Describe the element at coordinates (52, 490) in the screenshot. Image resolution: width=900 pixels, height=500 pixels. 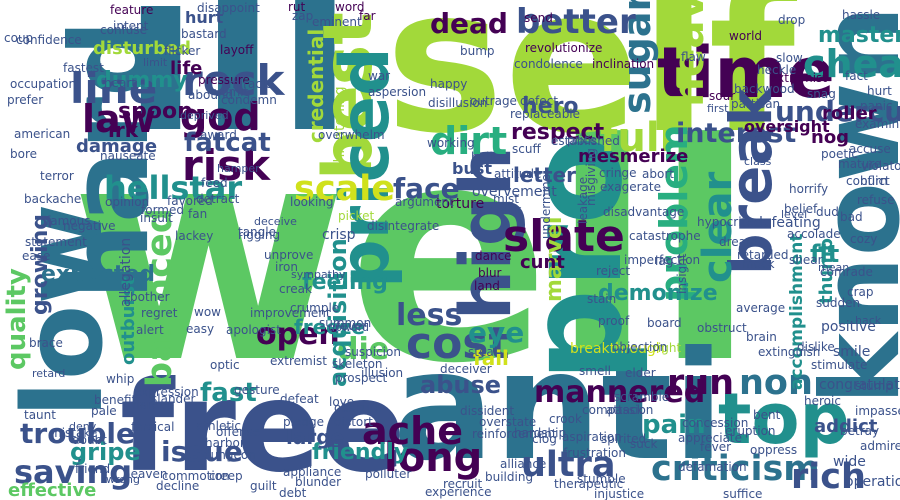
I see `cloud-word: effective` at that location.